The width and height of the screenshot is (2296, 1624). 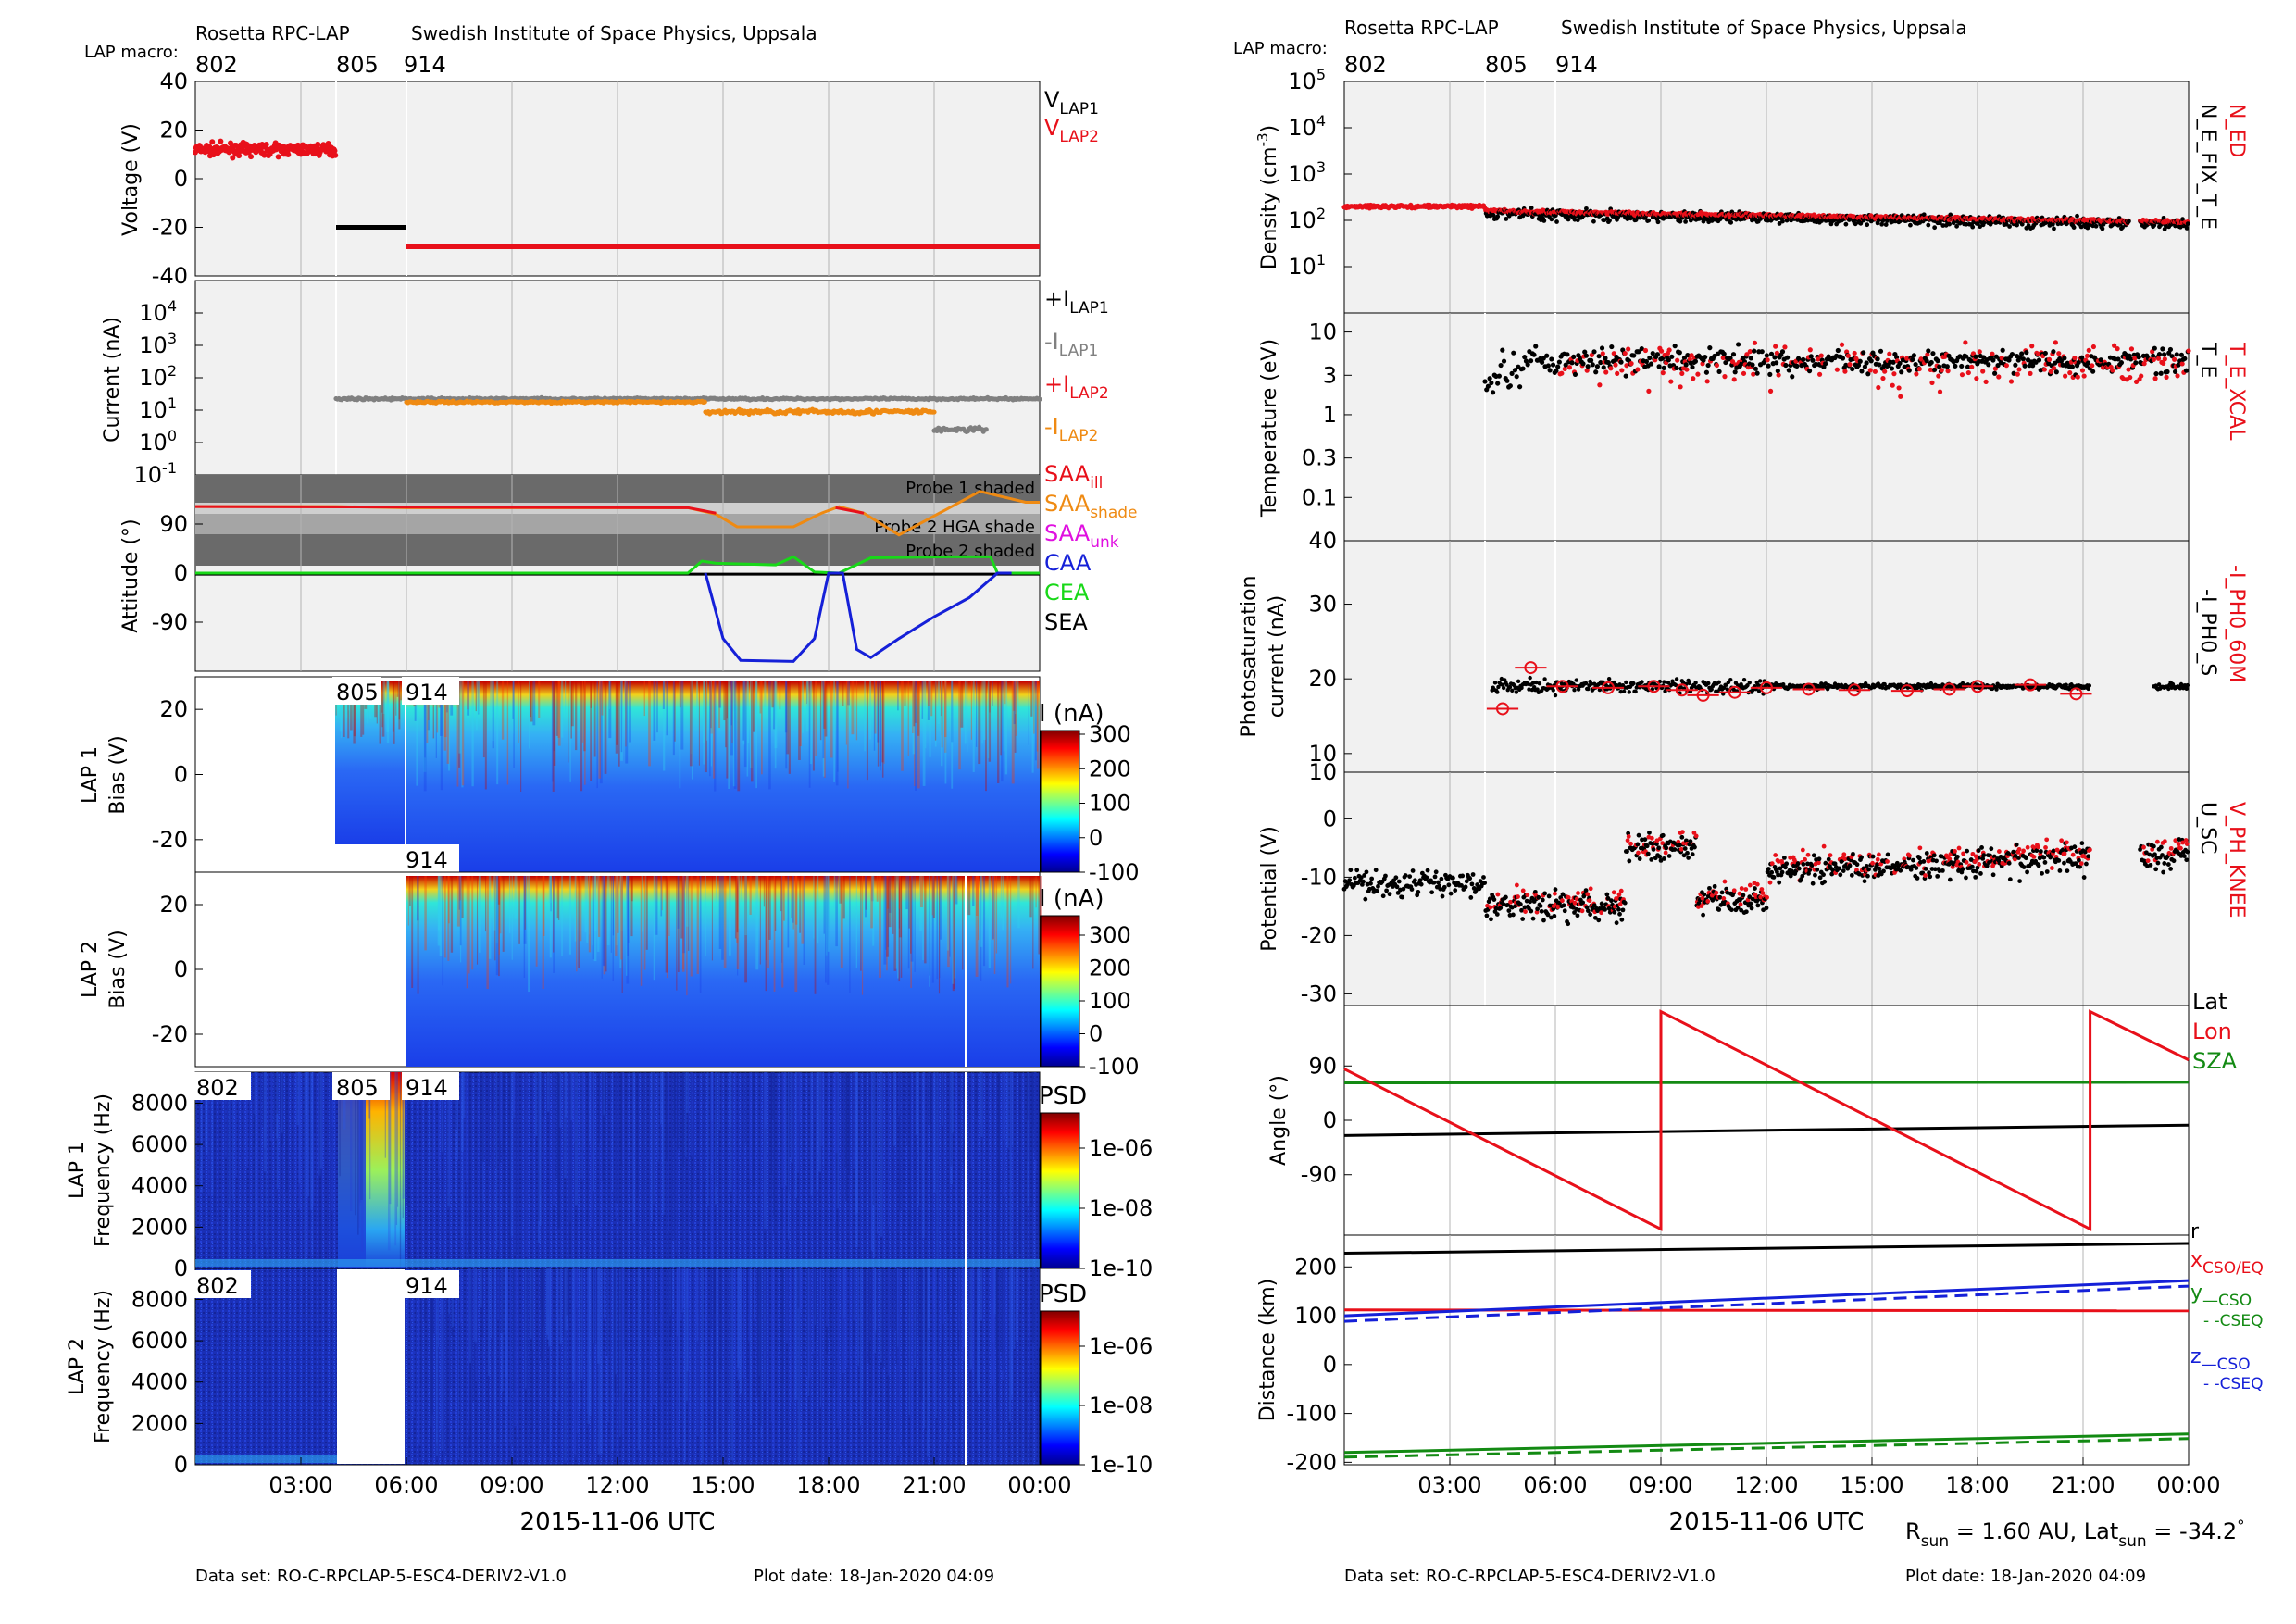 I want to click on voltage-legend-sub: LAP1, so click(x=1079, y=109).